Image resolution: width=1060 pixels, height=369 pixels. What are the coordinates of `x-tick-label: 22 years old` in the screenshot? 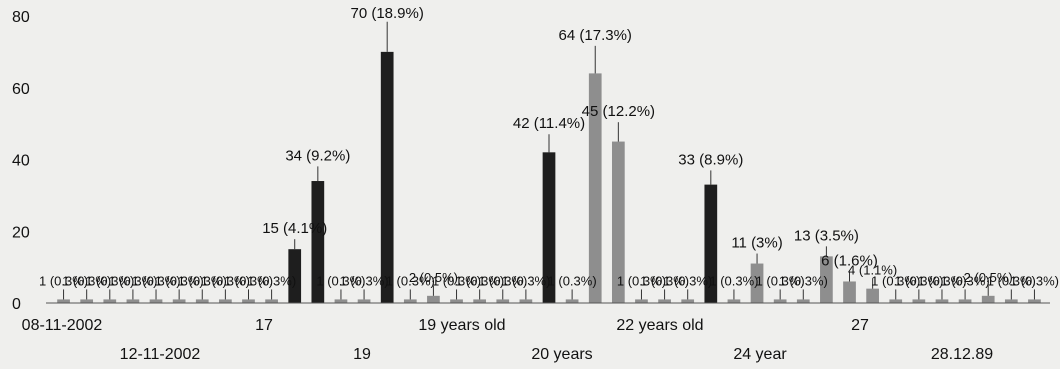 It's located at (659, 325).